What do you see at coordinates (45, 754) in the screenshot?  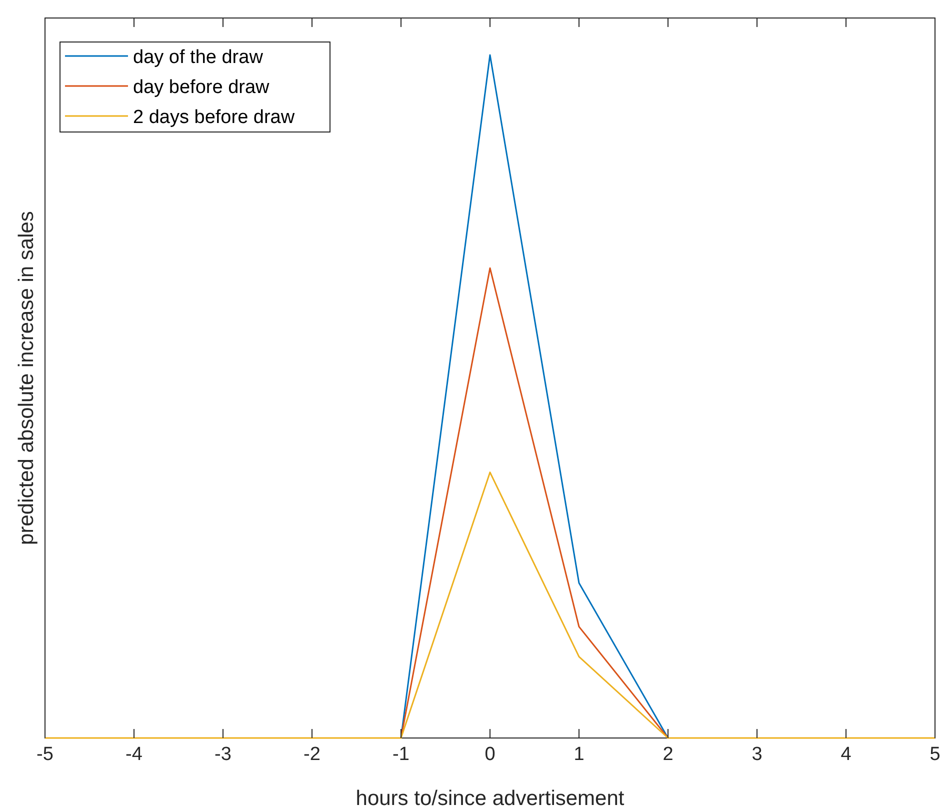 I see `x-tick-label: -5` at bounding box center [45, 754].